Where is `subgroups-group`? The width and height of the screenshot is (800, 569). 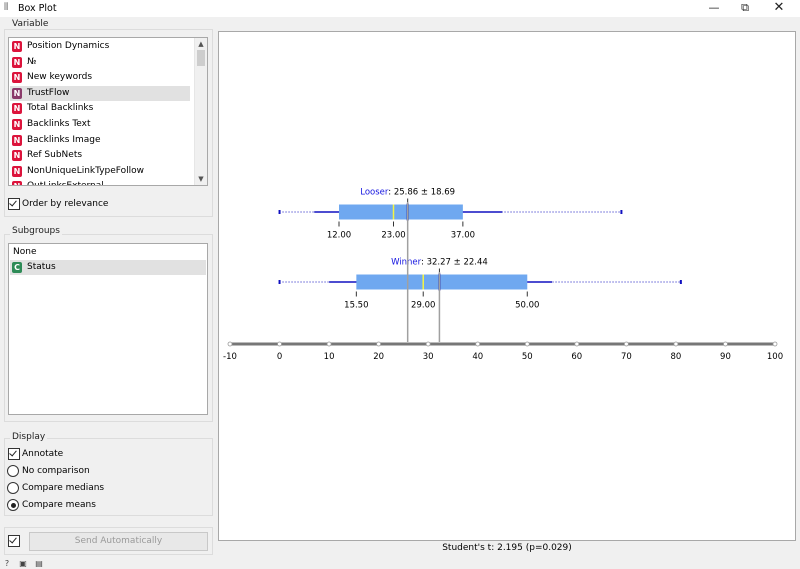
subgroups-group is located at coordinates (108, 328).